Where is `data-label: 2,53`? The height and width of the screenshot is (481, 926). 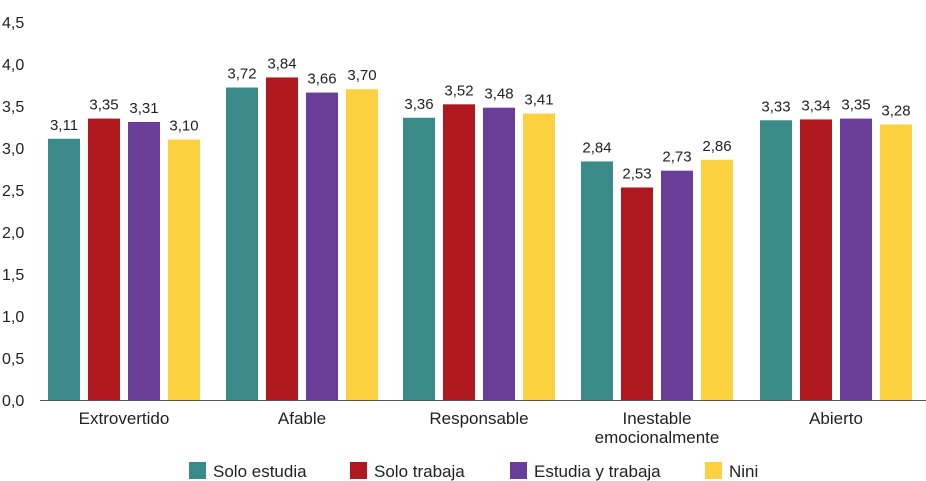 data-label: 2,53 is located at coordinates (636, 173).